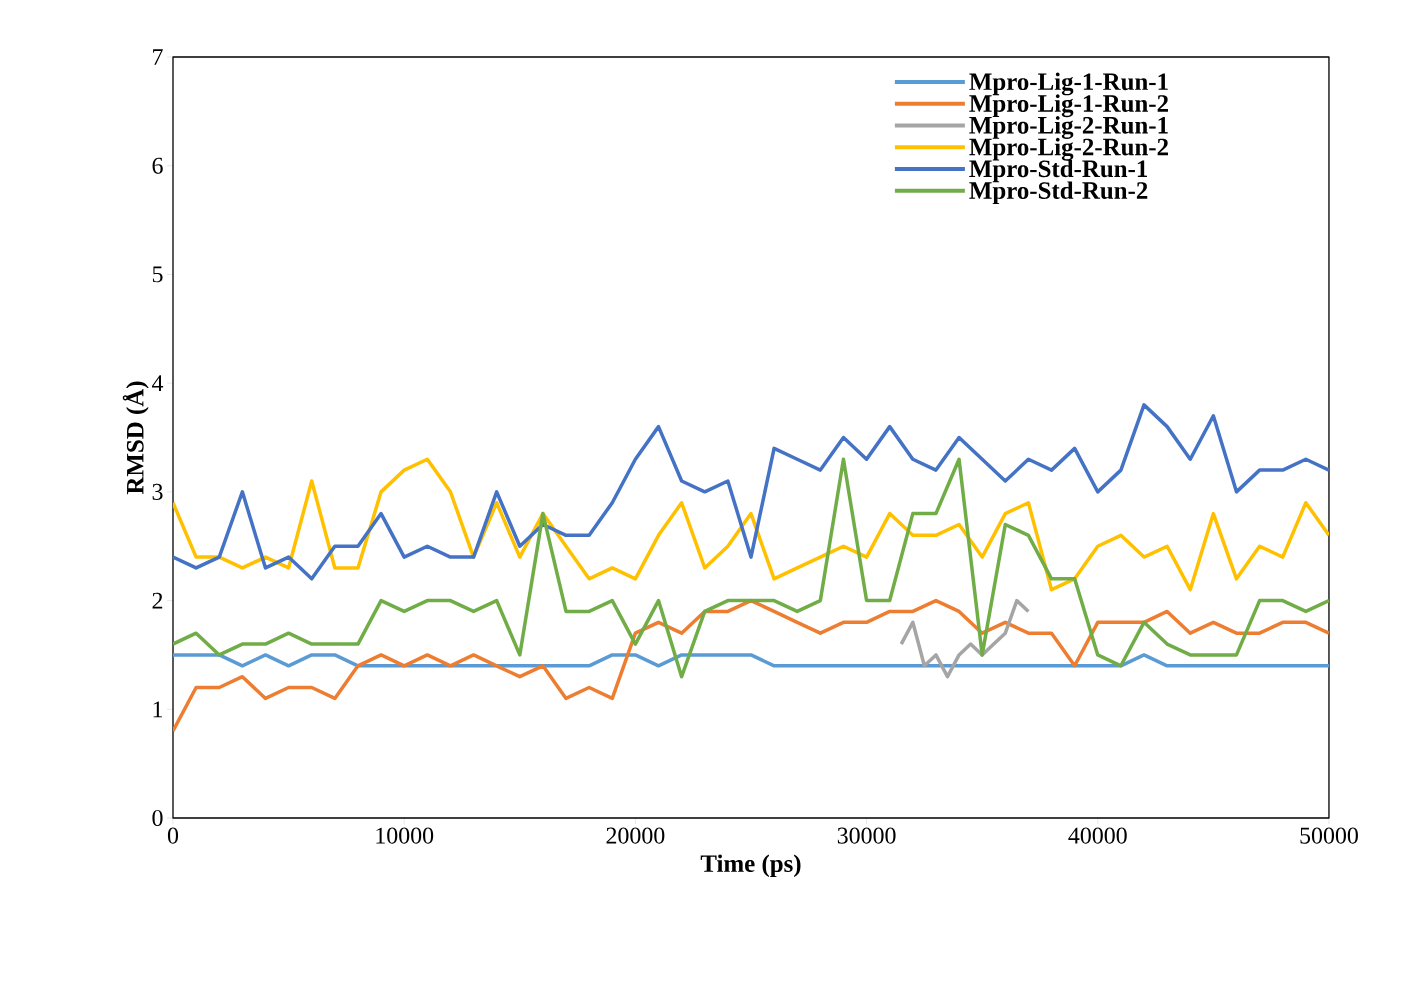  Describe the element at coordinates (405, 835) in the screenshot. I see `x-tick-label: 10000` at that location.